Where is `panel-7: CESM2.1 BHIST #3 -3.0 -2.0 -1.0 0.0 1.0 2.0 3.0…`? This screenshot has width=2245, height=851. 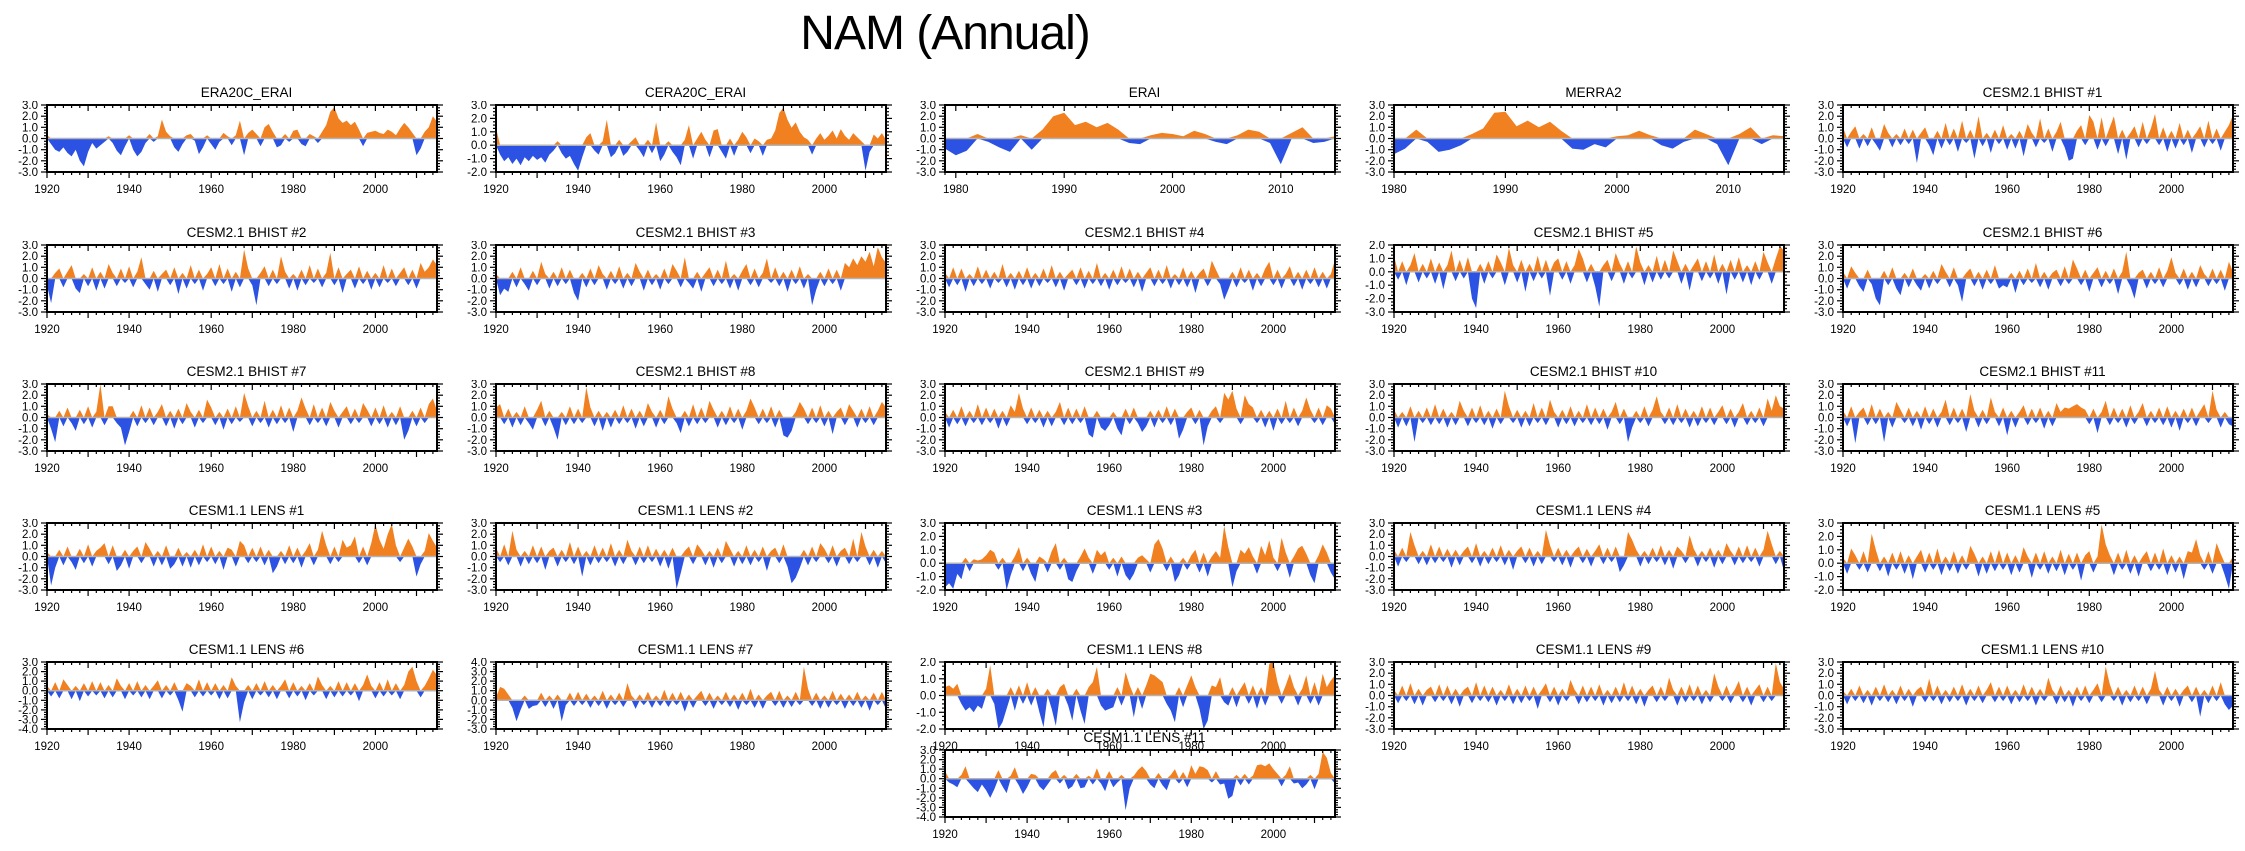
panel-7: CESM2.1 BHIST #3 -3.0 -2.0 -1.0 0.0 1.0 2.0 3.0… is located at coordinates (684, 285).